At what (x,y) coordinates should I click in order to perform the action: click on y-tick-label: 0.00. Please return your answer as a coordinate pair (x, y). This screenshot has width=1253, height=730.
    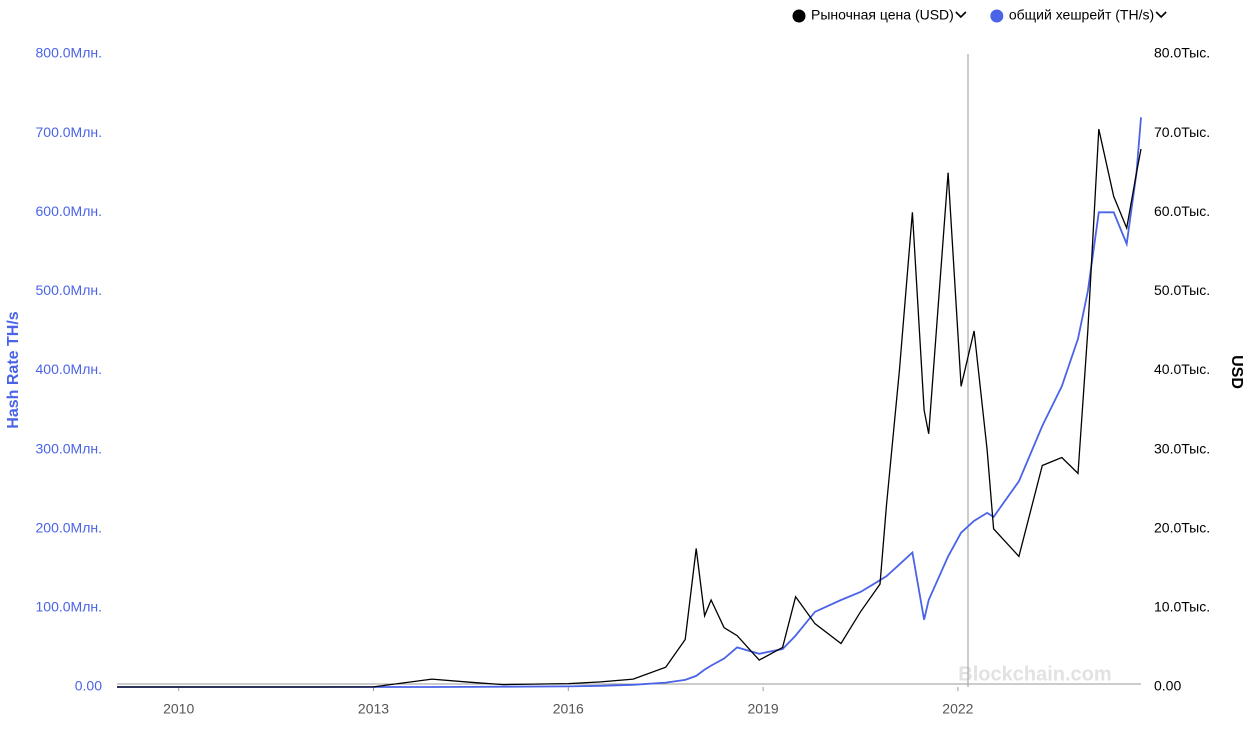
    Looking at the image, I should click on (88, 686).